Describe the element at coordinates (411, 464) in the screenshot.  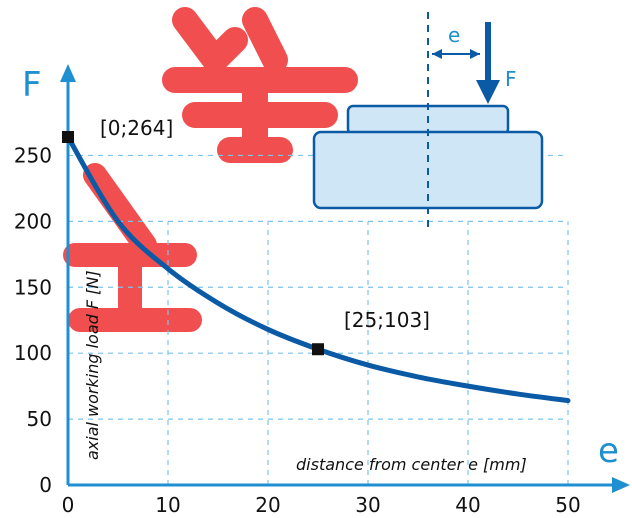
I see `x-axis-label: distance from center e [mm]` at that location.